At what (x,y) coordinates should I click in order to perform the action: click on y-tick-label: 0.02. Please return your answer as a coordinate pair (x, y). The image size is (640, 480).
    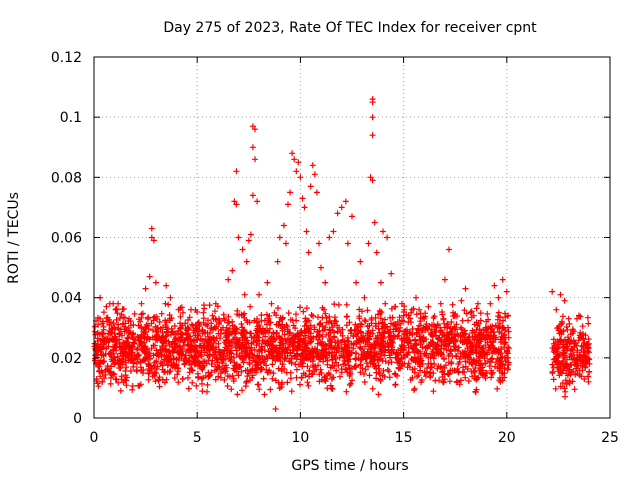
    Looking at the image, I should click on (66, 359).